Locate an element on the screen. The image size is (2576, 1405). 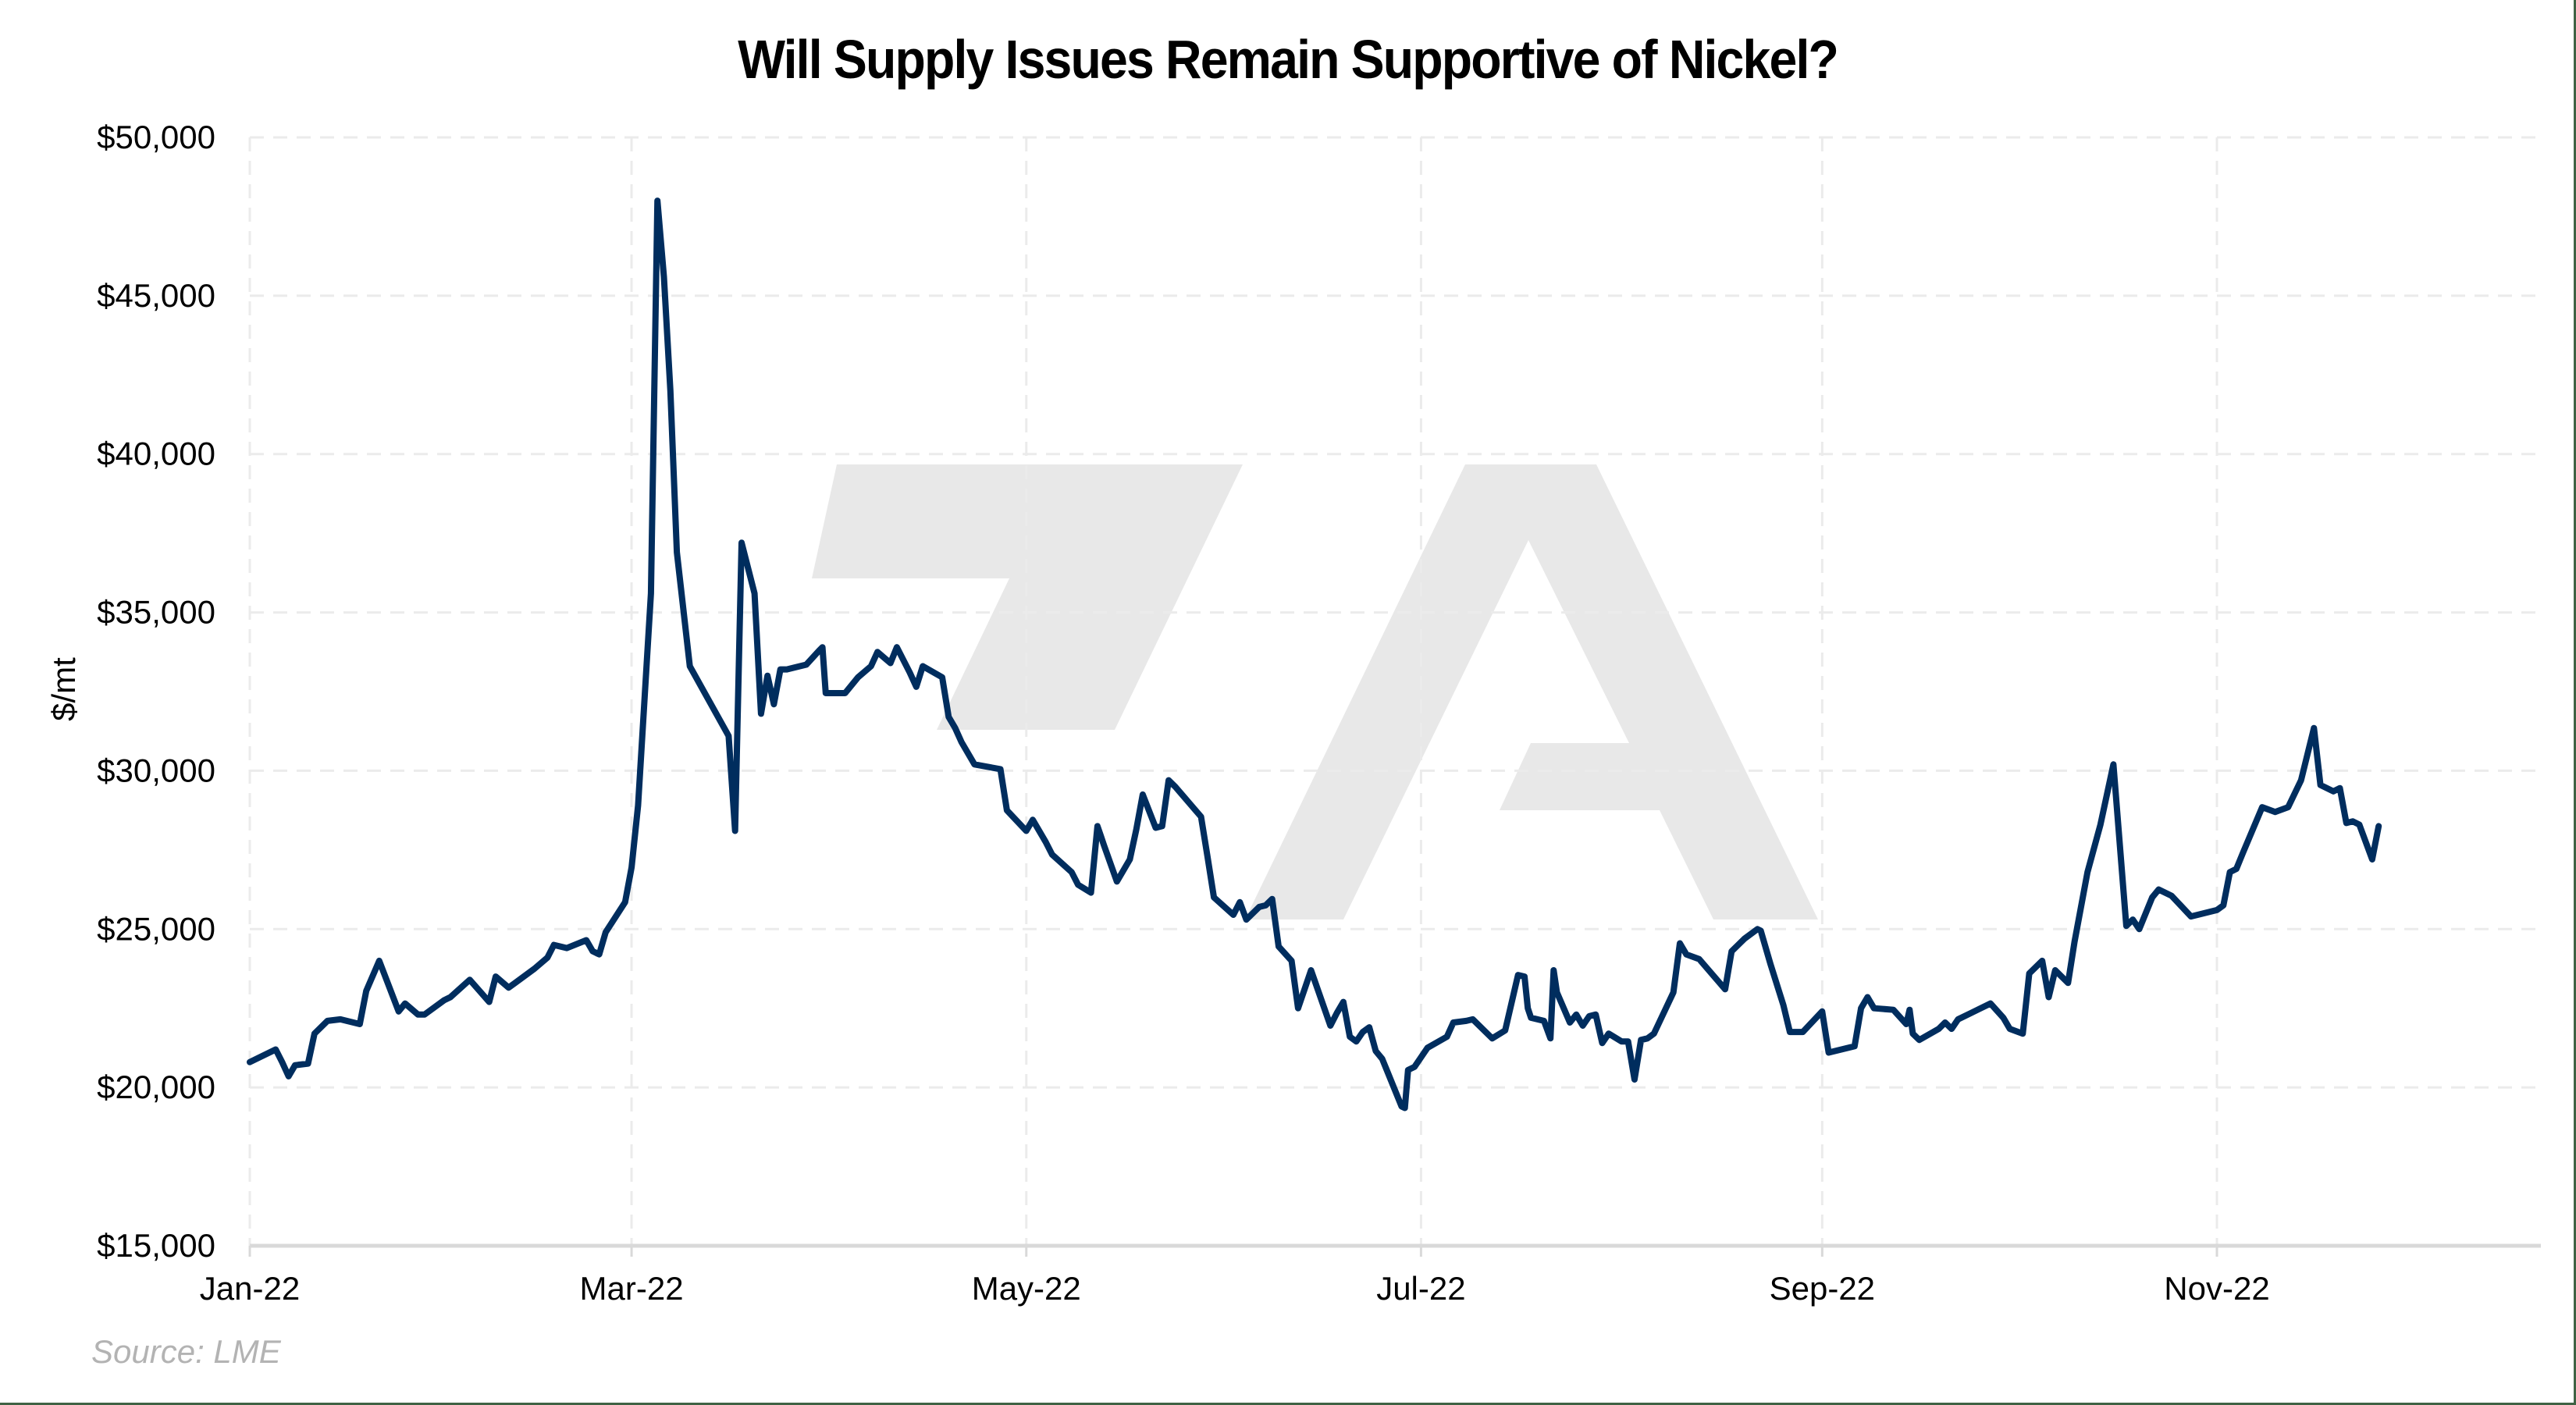
y-tick-label: $35,000 is located at coordinates (156, 612).